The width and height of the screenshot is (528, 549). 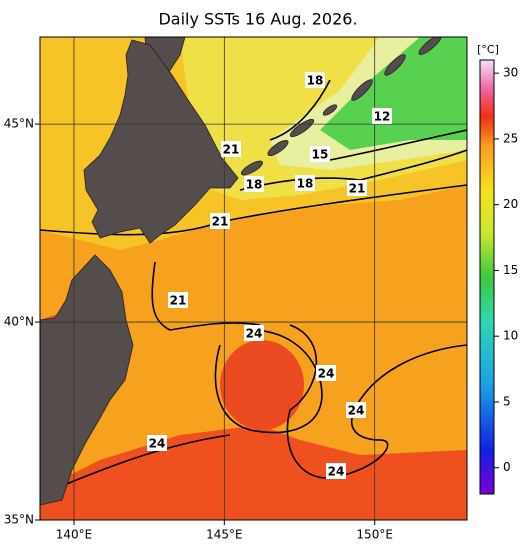 I want to click on colorbar-unit: [°C], so click(x=488, y=49).